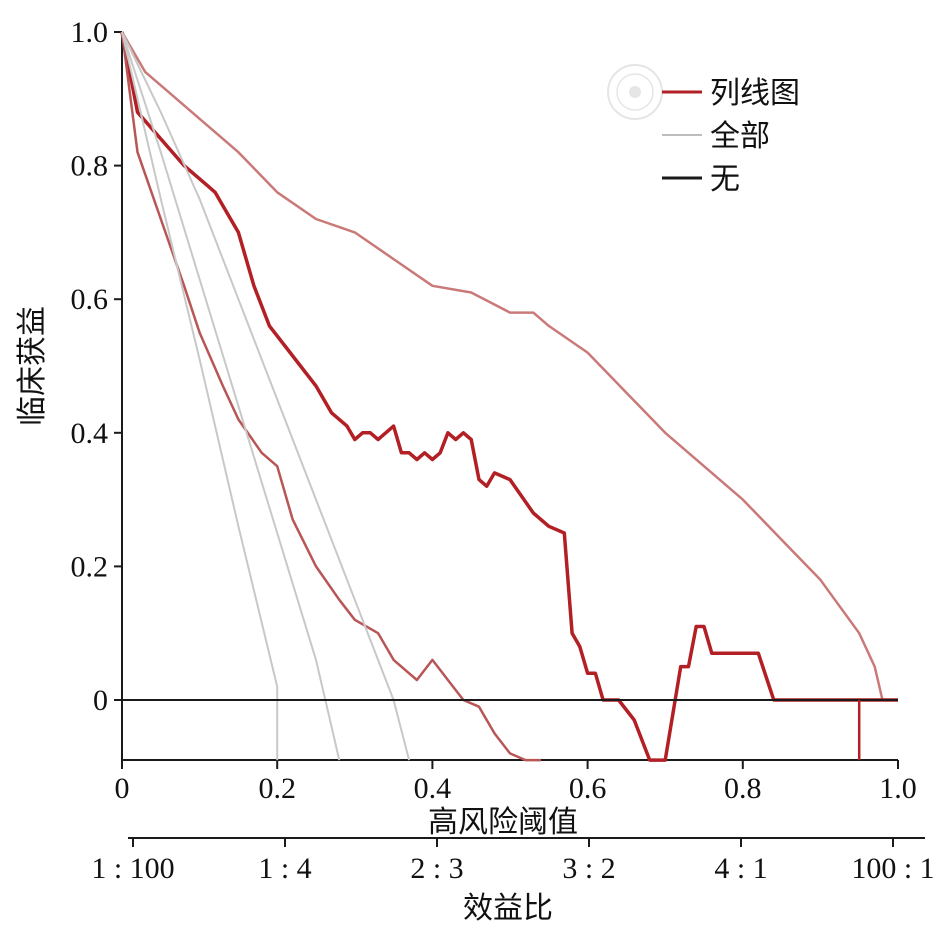 The width and height of the screenshot is (949, 929). I want to click on secondary-tick-label: 2 : 3, so click(436, 868).